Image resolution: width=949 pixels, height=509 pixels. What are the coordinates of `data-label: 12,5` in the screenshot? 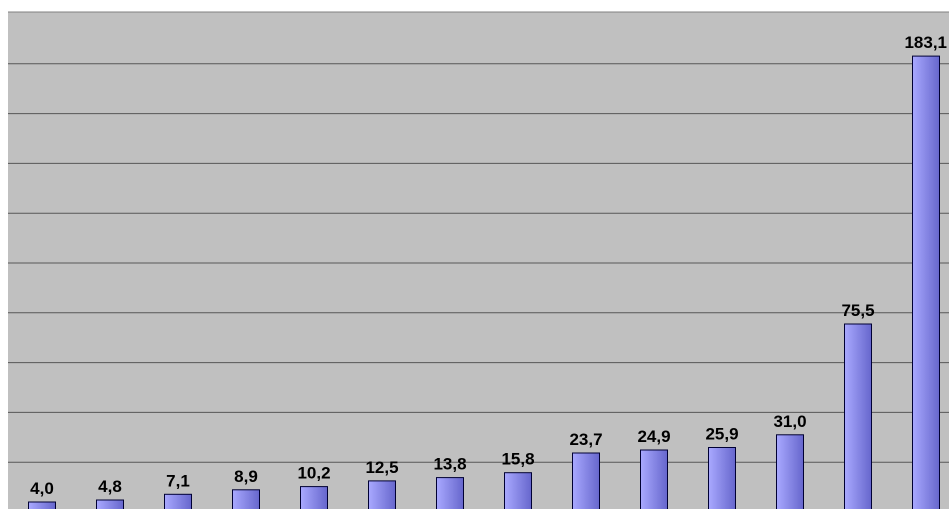 It's located at (381, 467).